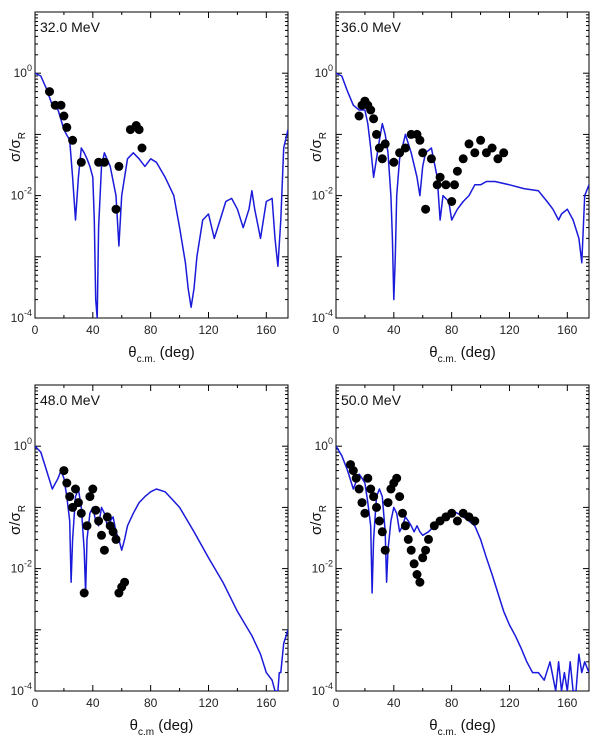  What do you see at coordinates (23, 444) in the screenshot?
I see `y-tick-label: 10⁰` at bounding box center [23, 444].